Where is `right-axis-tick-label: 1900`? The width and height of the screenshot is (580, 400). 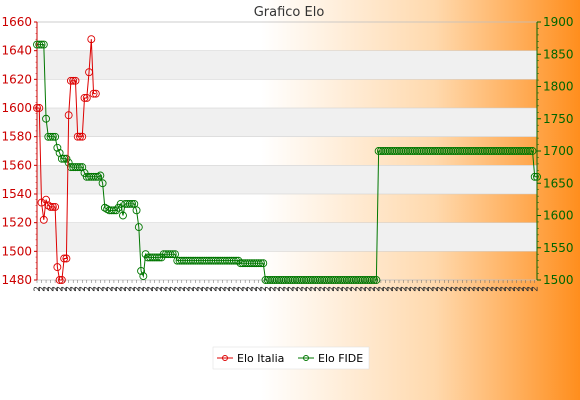 right-axis-tick-label: 1900 is located at coordinates (558, 22).